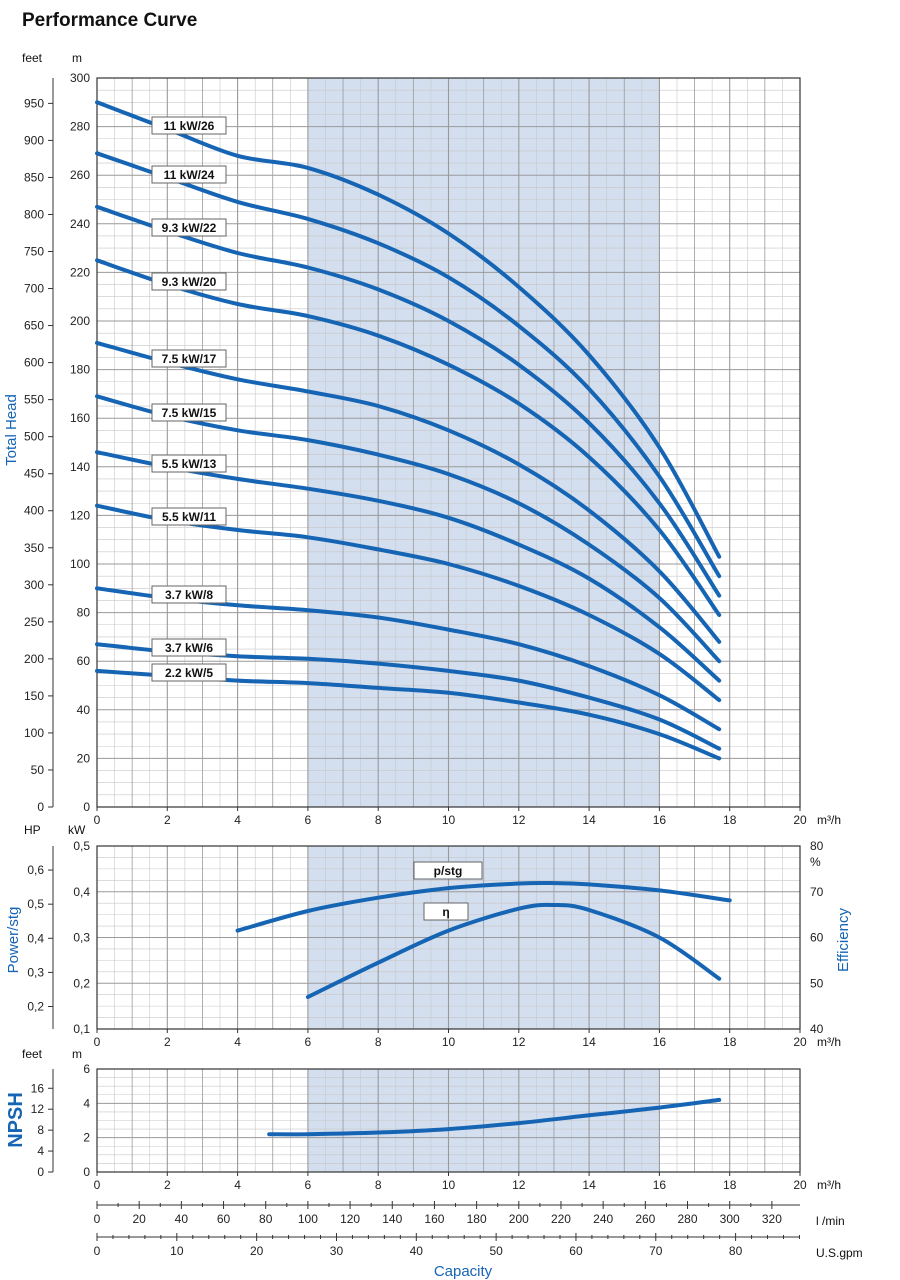 The image size is (900, 1280). I want to click on gpm-tick-label: 20, so click(257, 1251).